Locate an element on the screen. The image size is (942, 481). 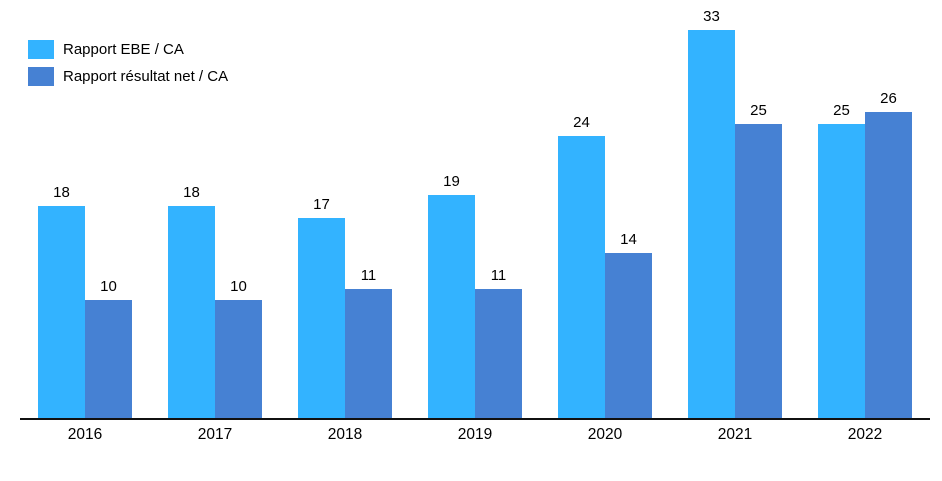
bar-2022-series-2: 26 is located at coordinates (888, 254).